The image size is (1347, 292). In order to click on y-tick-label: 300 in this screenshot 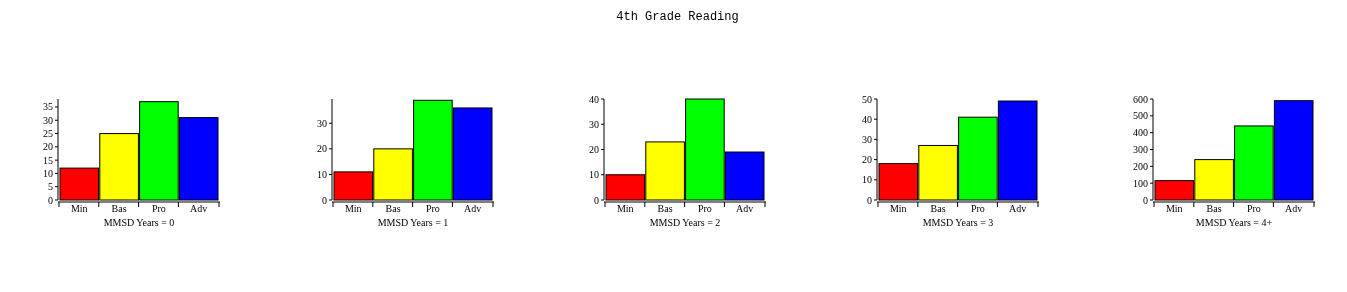, I will do `click(1140, 149)`.